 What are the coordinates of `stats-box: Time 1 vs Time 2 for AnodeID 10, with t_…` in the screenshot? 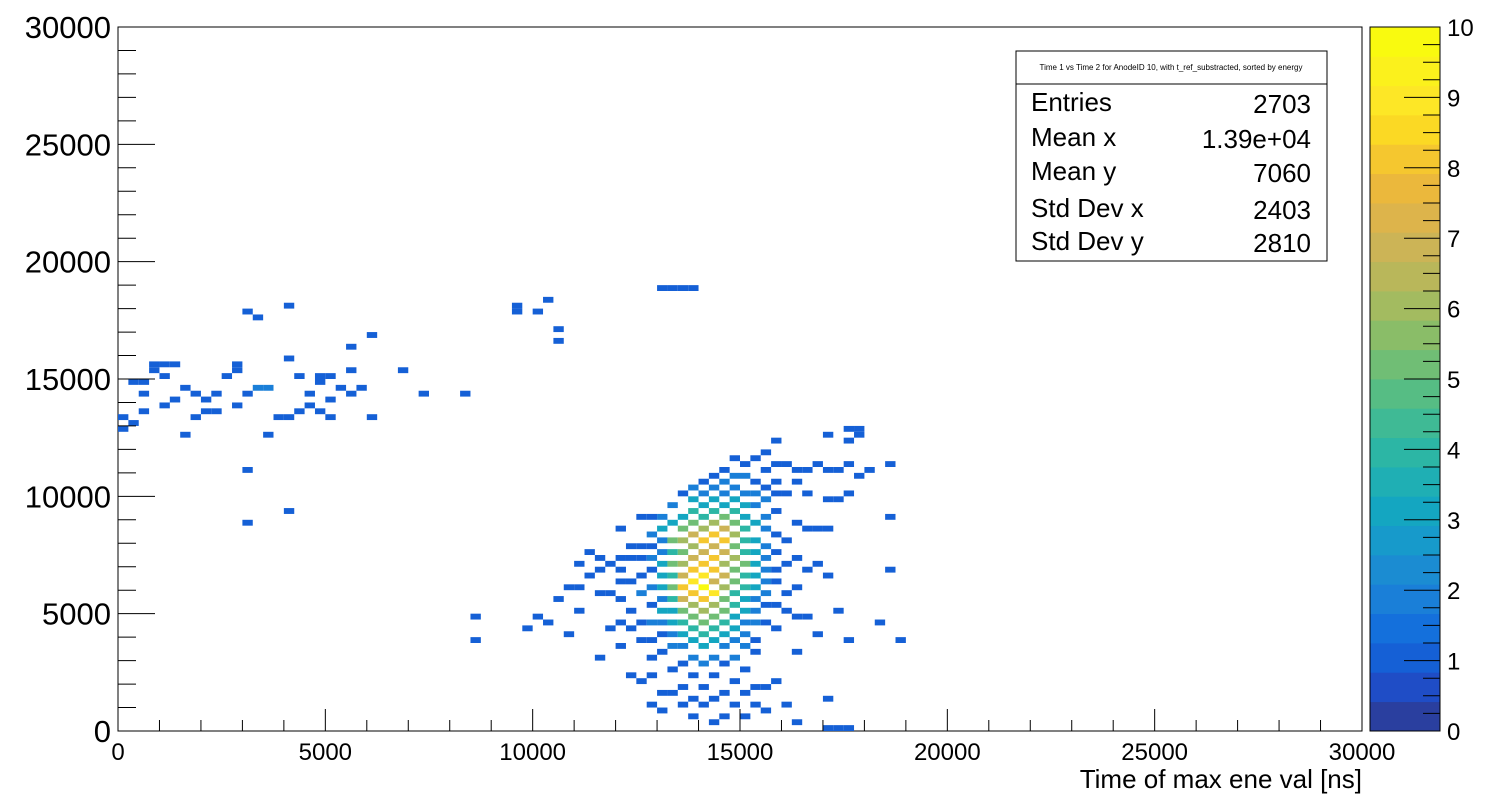 It's located at (1171, 156).